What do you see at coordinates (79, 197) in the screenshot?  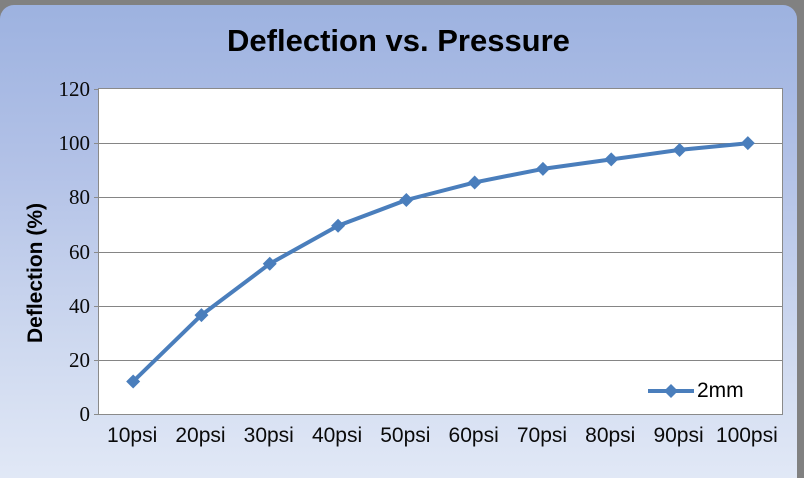 I see `y-tick-label: 80` at bounding box center [79, 197].